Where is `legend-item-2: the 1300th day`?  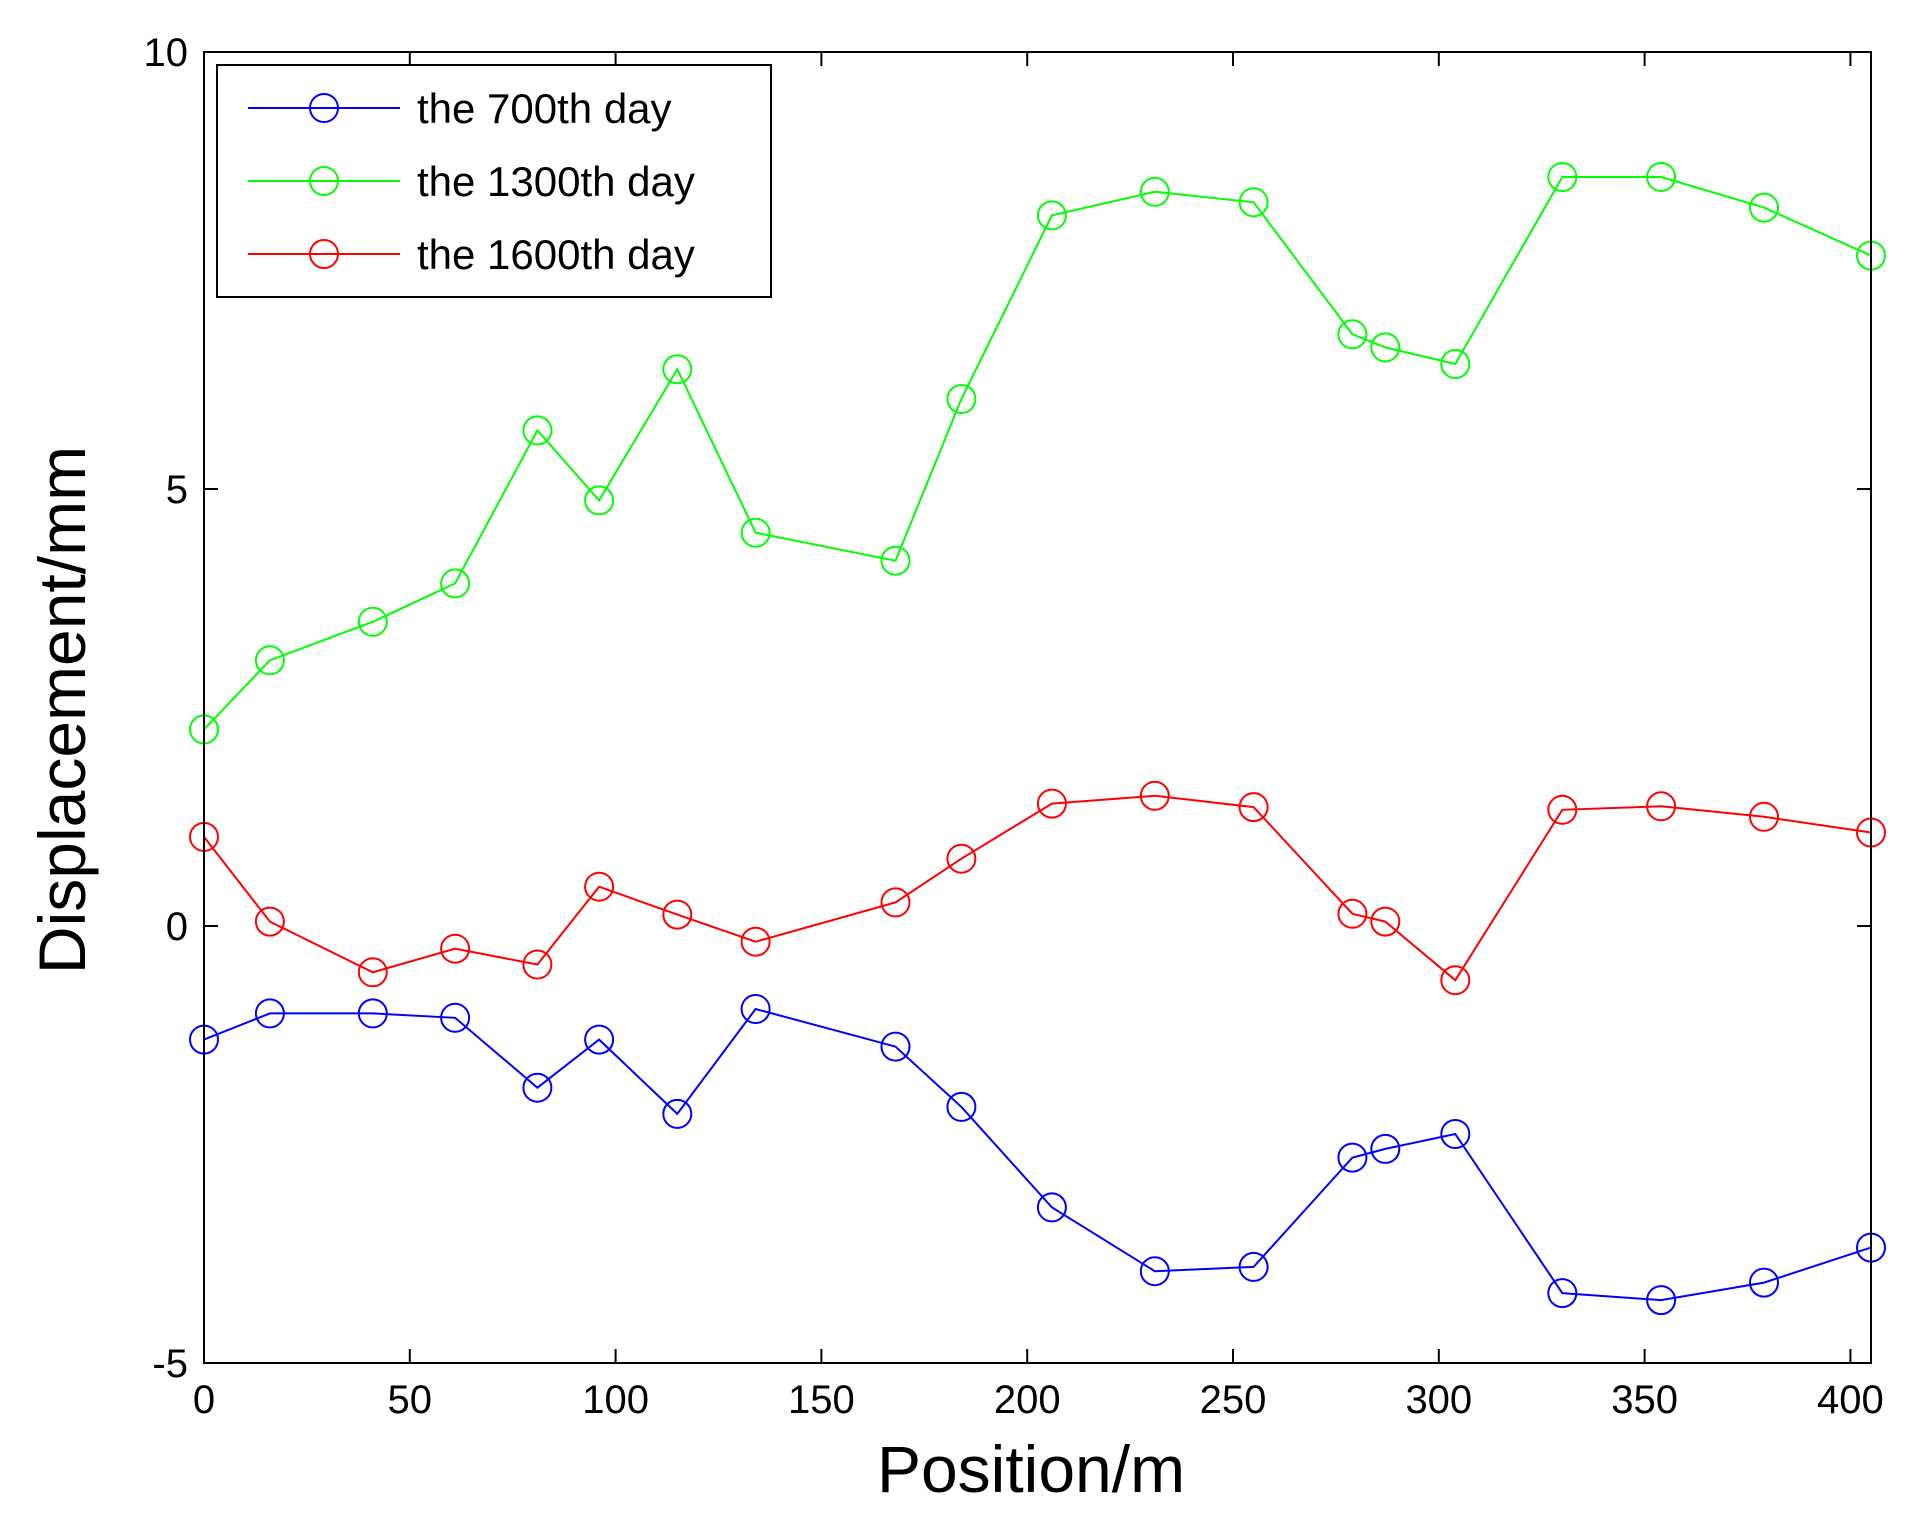 legend-item-2: the 1300th day is located at coordinates (471, 181).